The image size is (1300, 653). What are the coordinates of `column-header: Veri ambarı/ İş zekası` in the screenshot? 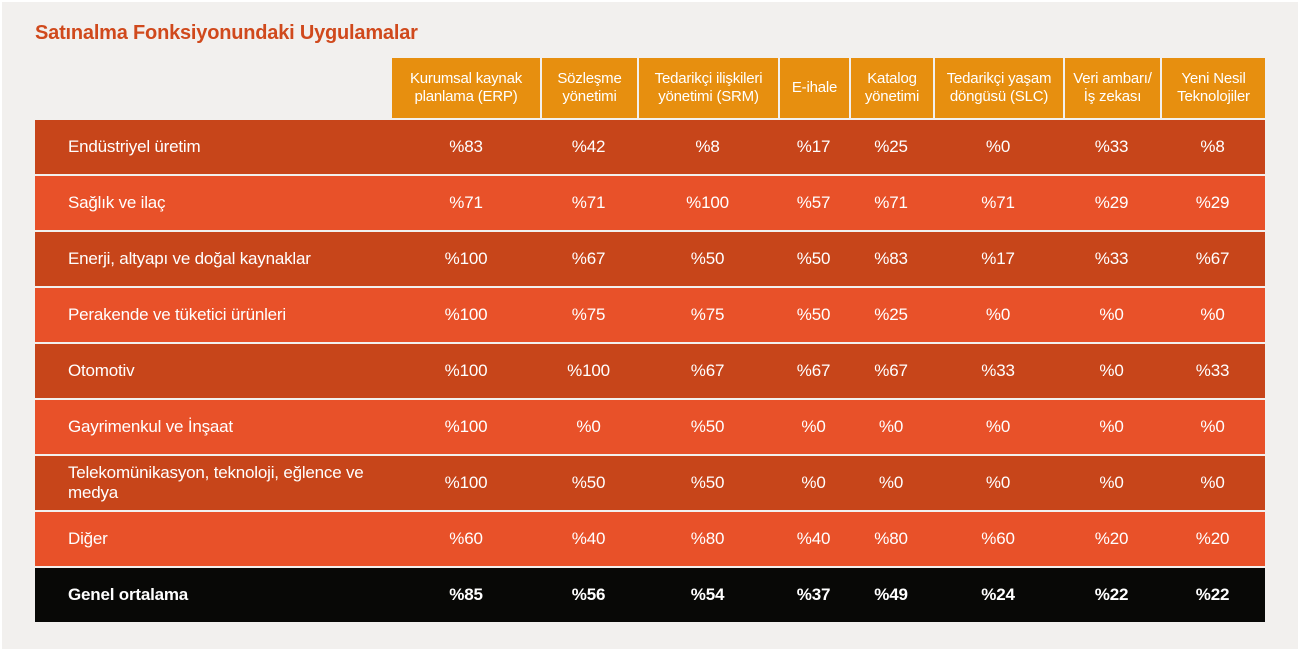 It's located at (1111, 88).